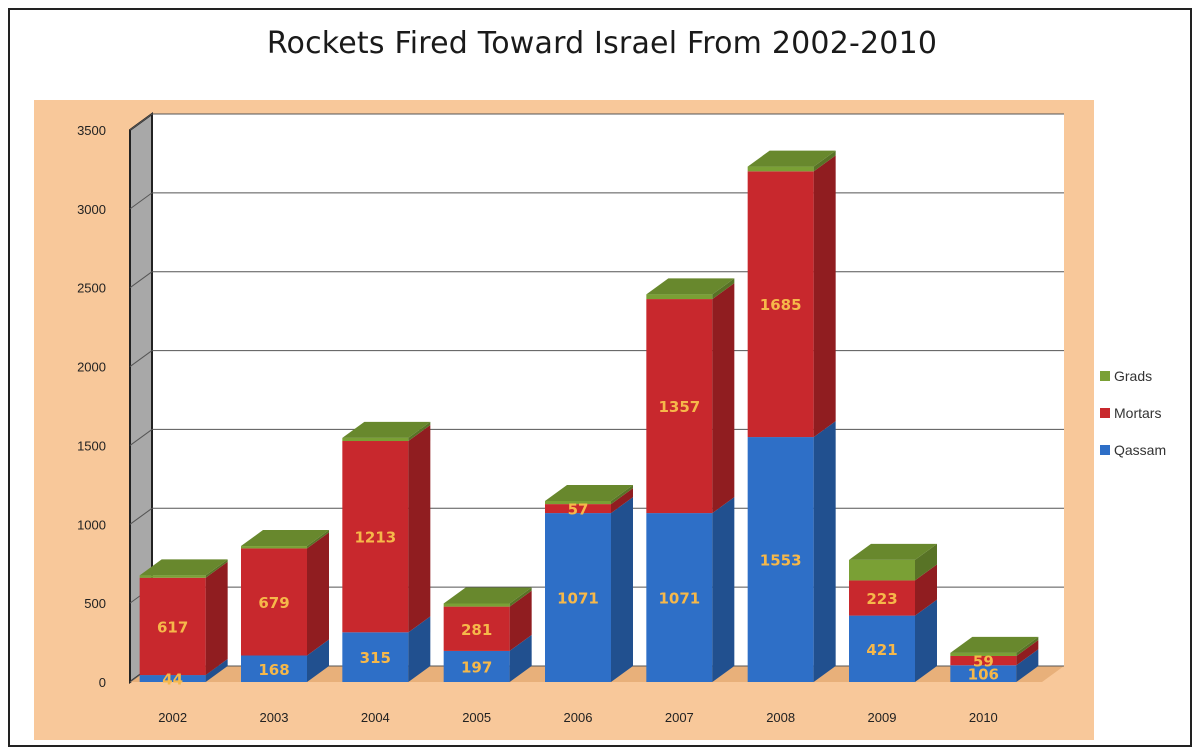 Image resolution: width=1200 pixels, height=755 pixels. What do you see at coordinates (679, 717) in the screenshot?
I see `x-tick-label-2007: 2007` at bounding box center [679, 717].